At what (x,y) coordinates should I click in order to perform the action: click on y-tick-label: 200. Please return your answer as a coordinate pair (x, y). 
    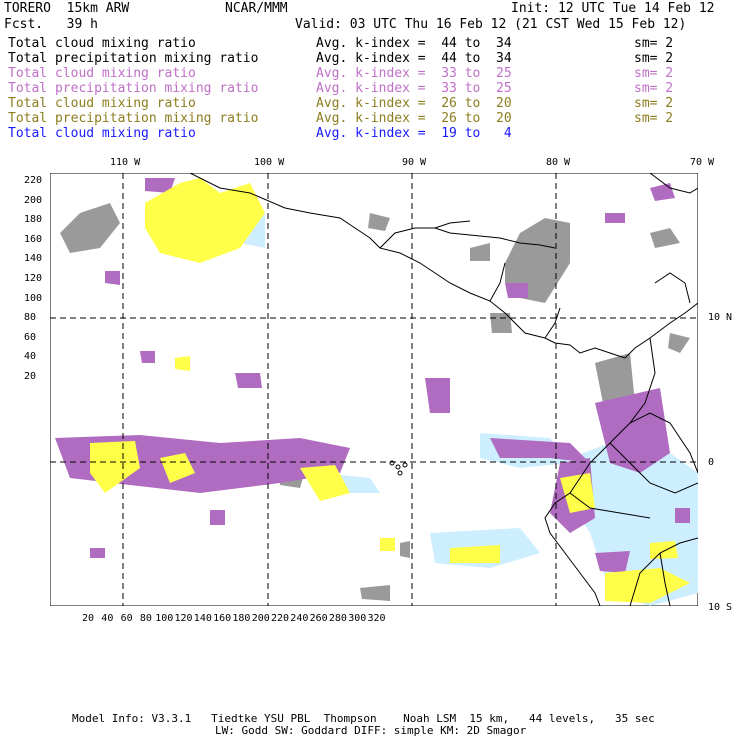
    Looking at the image, I should click on (33, 200).